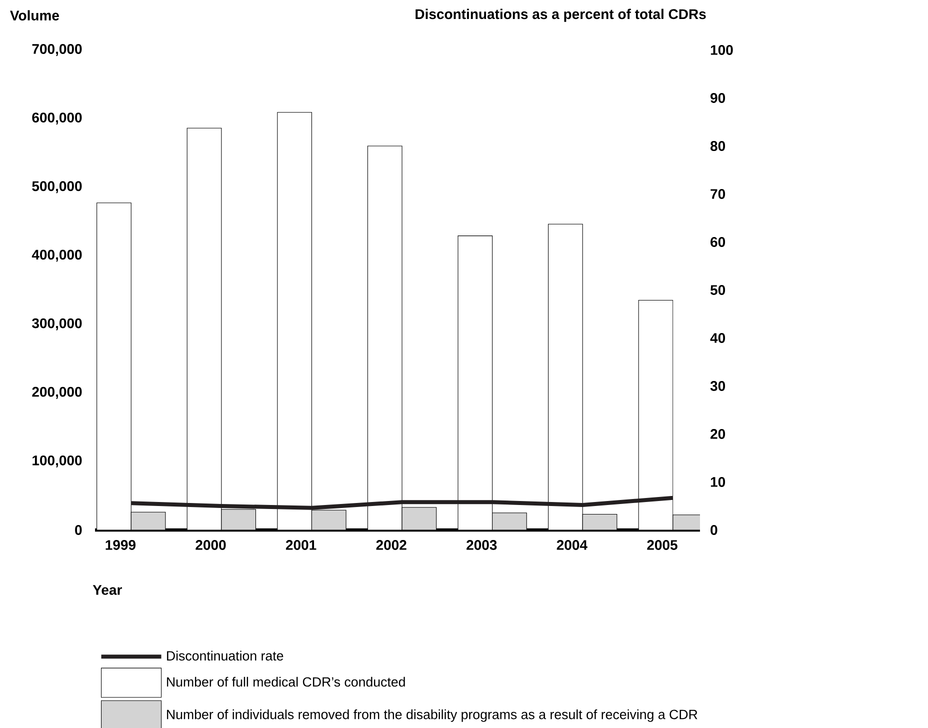  Describe the element at coordinates (718, 290) in the screenshot. I see `y2-tick-label: 50` at that location.